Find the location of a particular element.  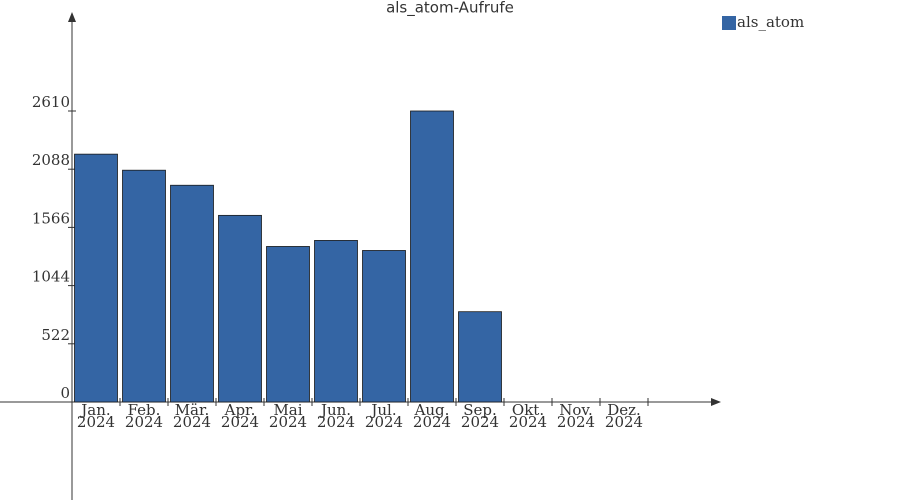

x-tick-label: Aug. 2024 is located at coordinates (432, 416).